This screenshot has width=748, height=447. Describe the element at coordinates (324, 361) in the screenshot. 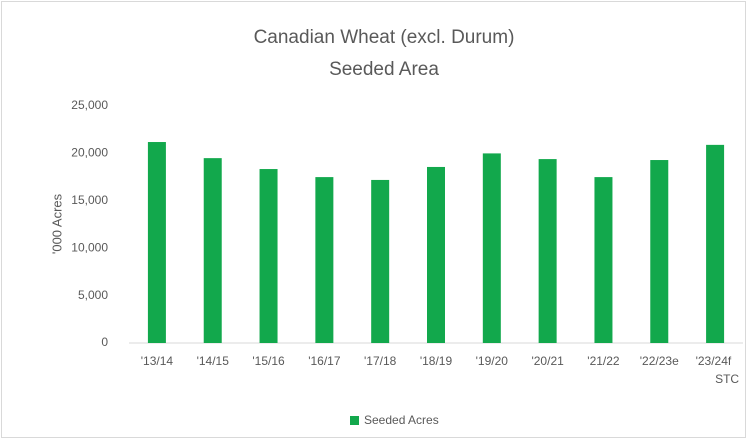

I see `x-tick-label: '16/17` at that location.